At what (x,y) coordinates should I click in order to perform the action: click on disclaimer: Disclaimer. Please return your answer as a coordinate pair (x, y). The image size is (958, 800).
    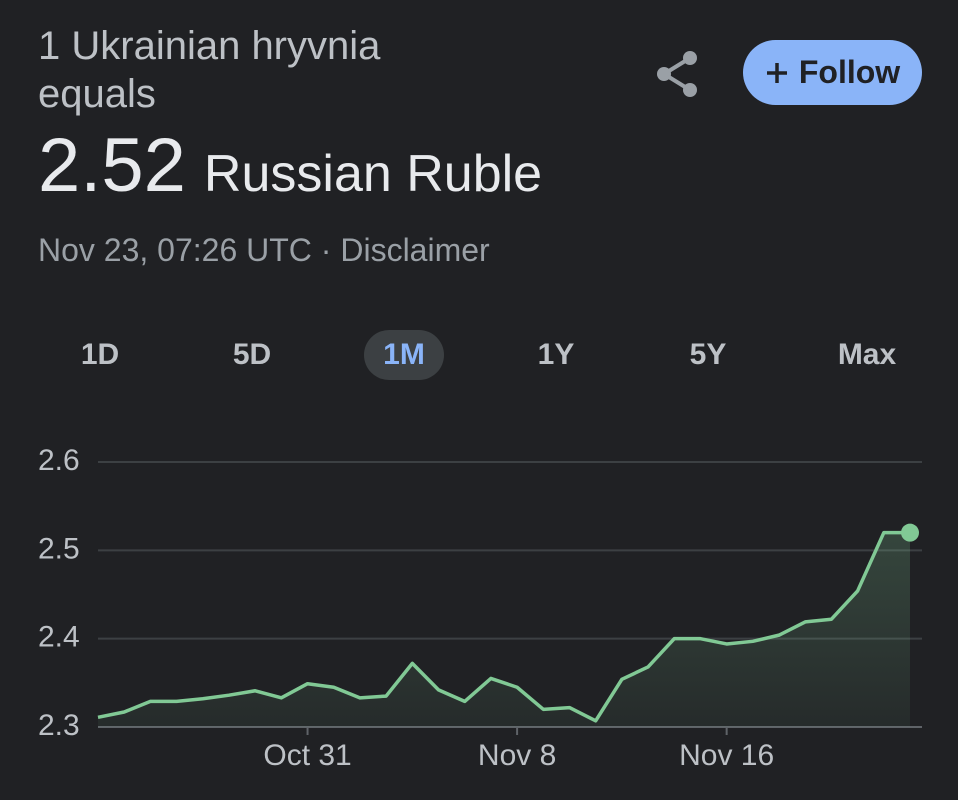
    Looking at the image, I should click on (415, 250).